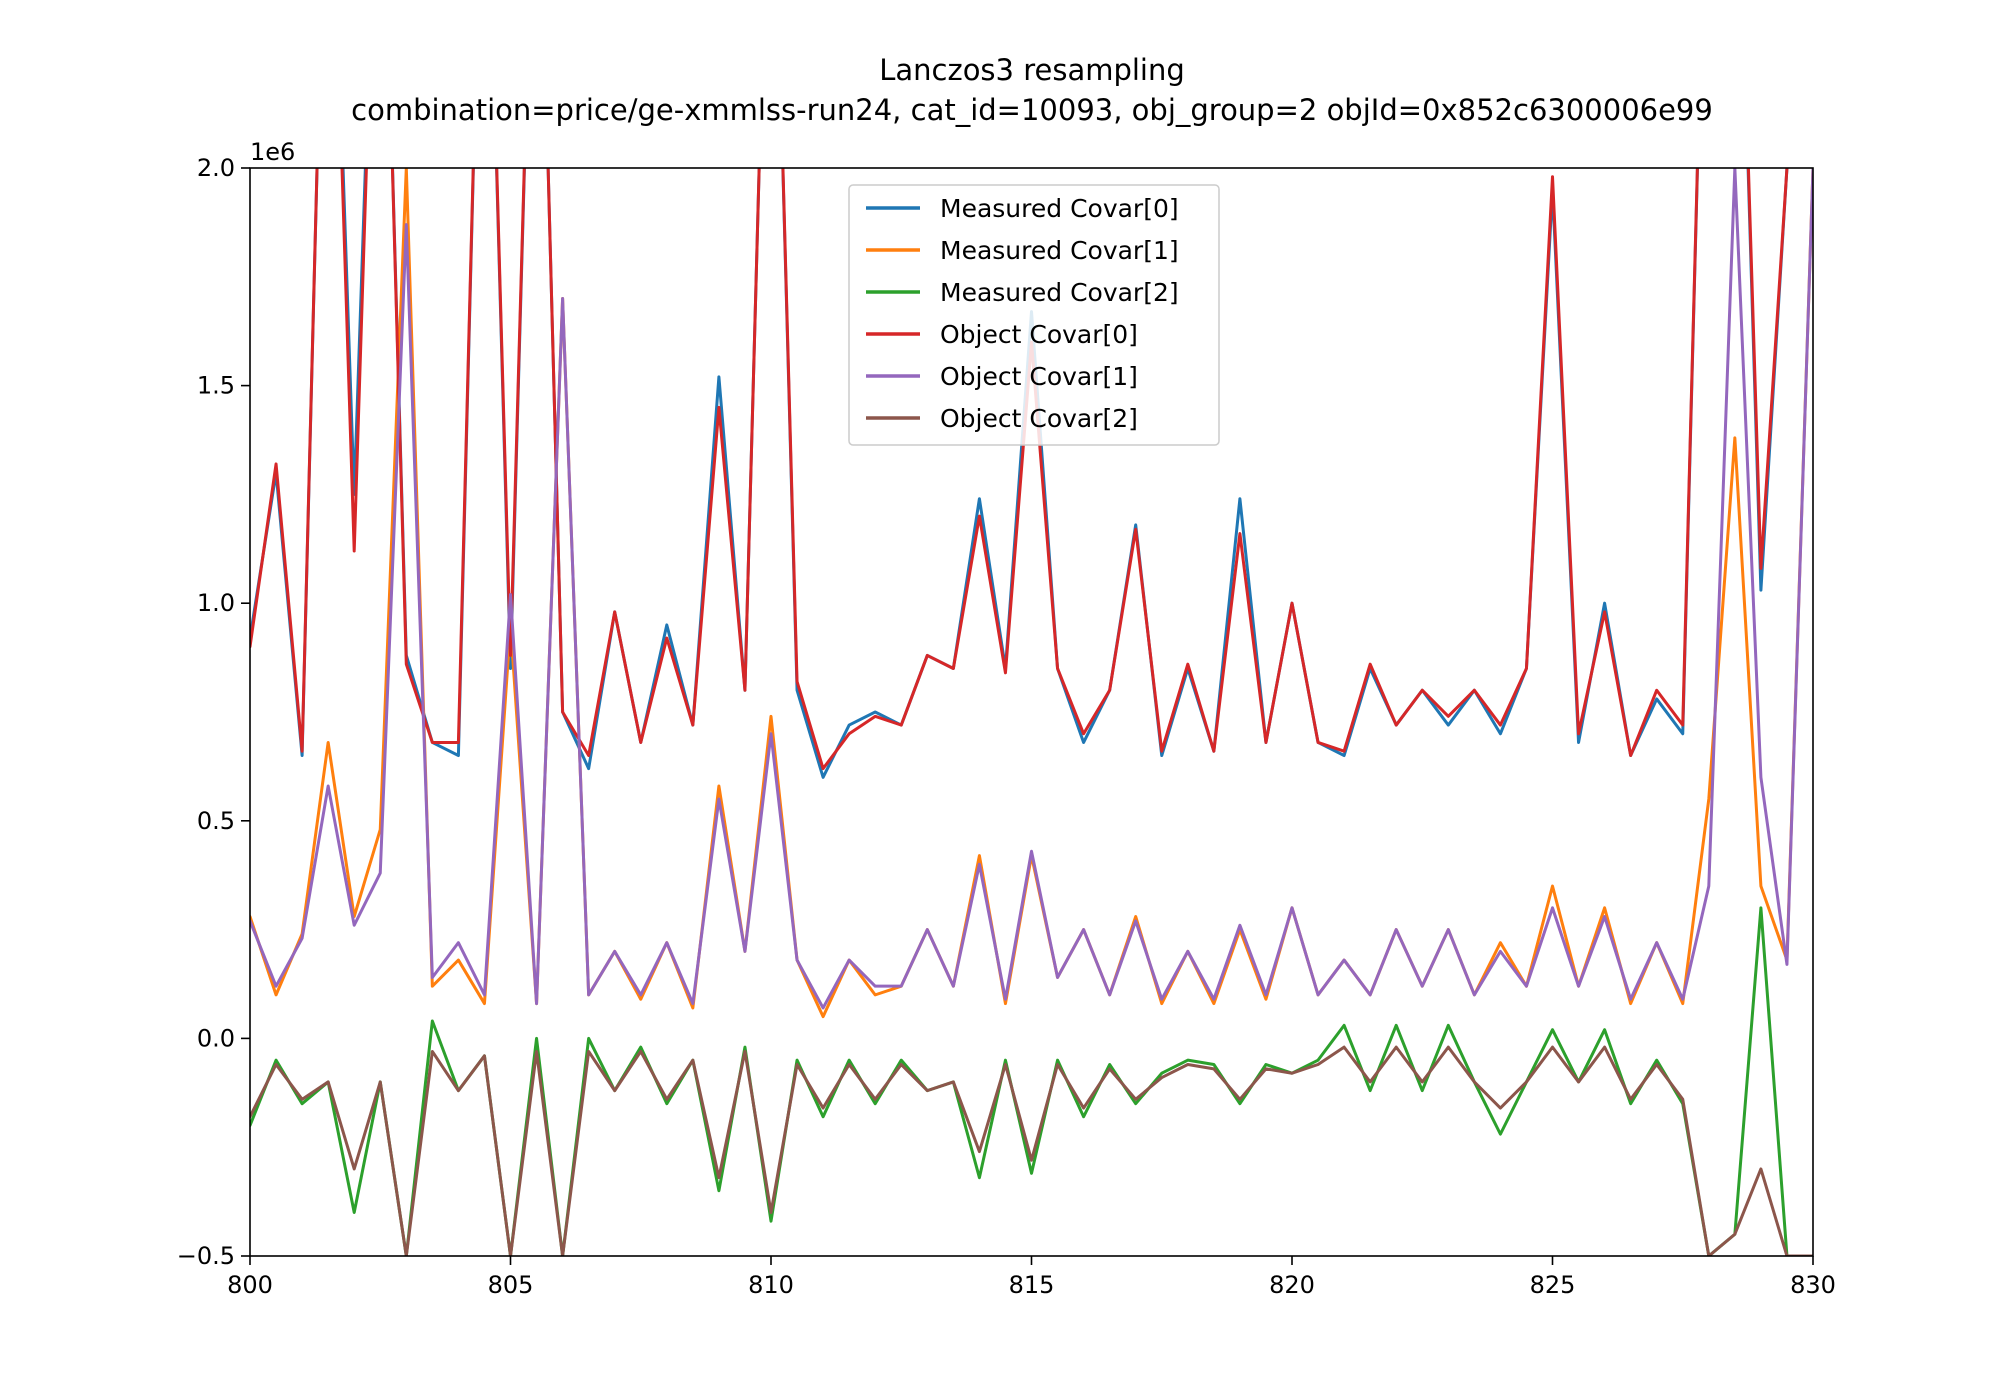  What do you see at coordinates (1059, 292) in the screenshot?
I see `legend-label: Measured Covar[2]` at bounding box center [1059, 292].